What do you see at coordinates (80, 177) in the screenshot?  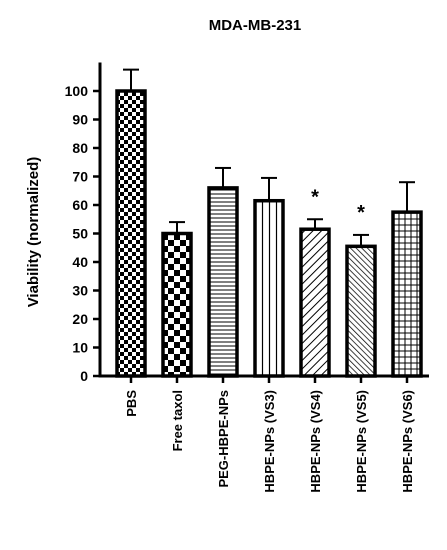 I see `y-tick-label: 70` at bounding box center [80, 177].